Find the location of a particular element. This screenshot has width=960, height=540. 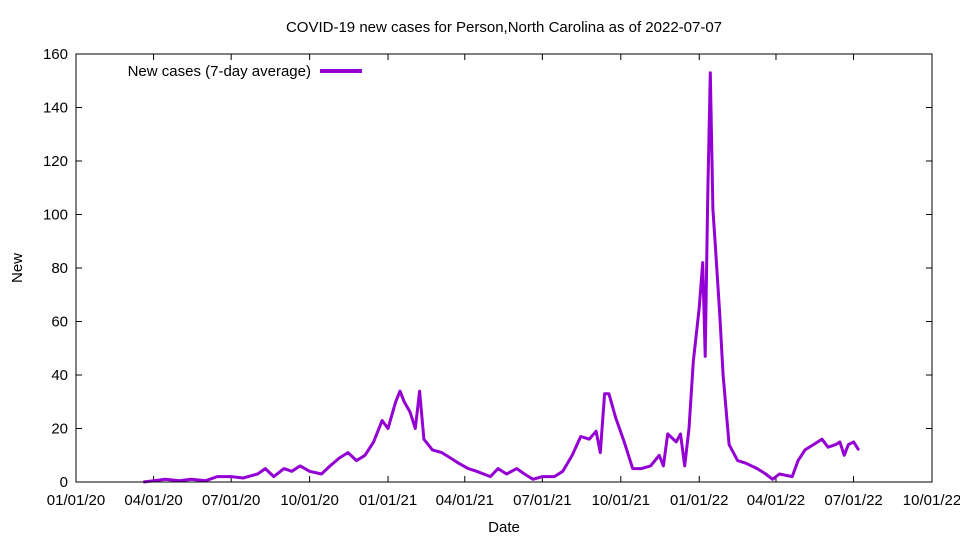

x-tick-label: 01/01/22 is located at coordinates (699, 500).